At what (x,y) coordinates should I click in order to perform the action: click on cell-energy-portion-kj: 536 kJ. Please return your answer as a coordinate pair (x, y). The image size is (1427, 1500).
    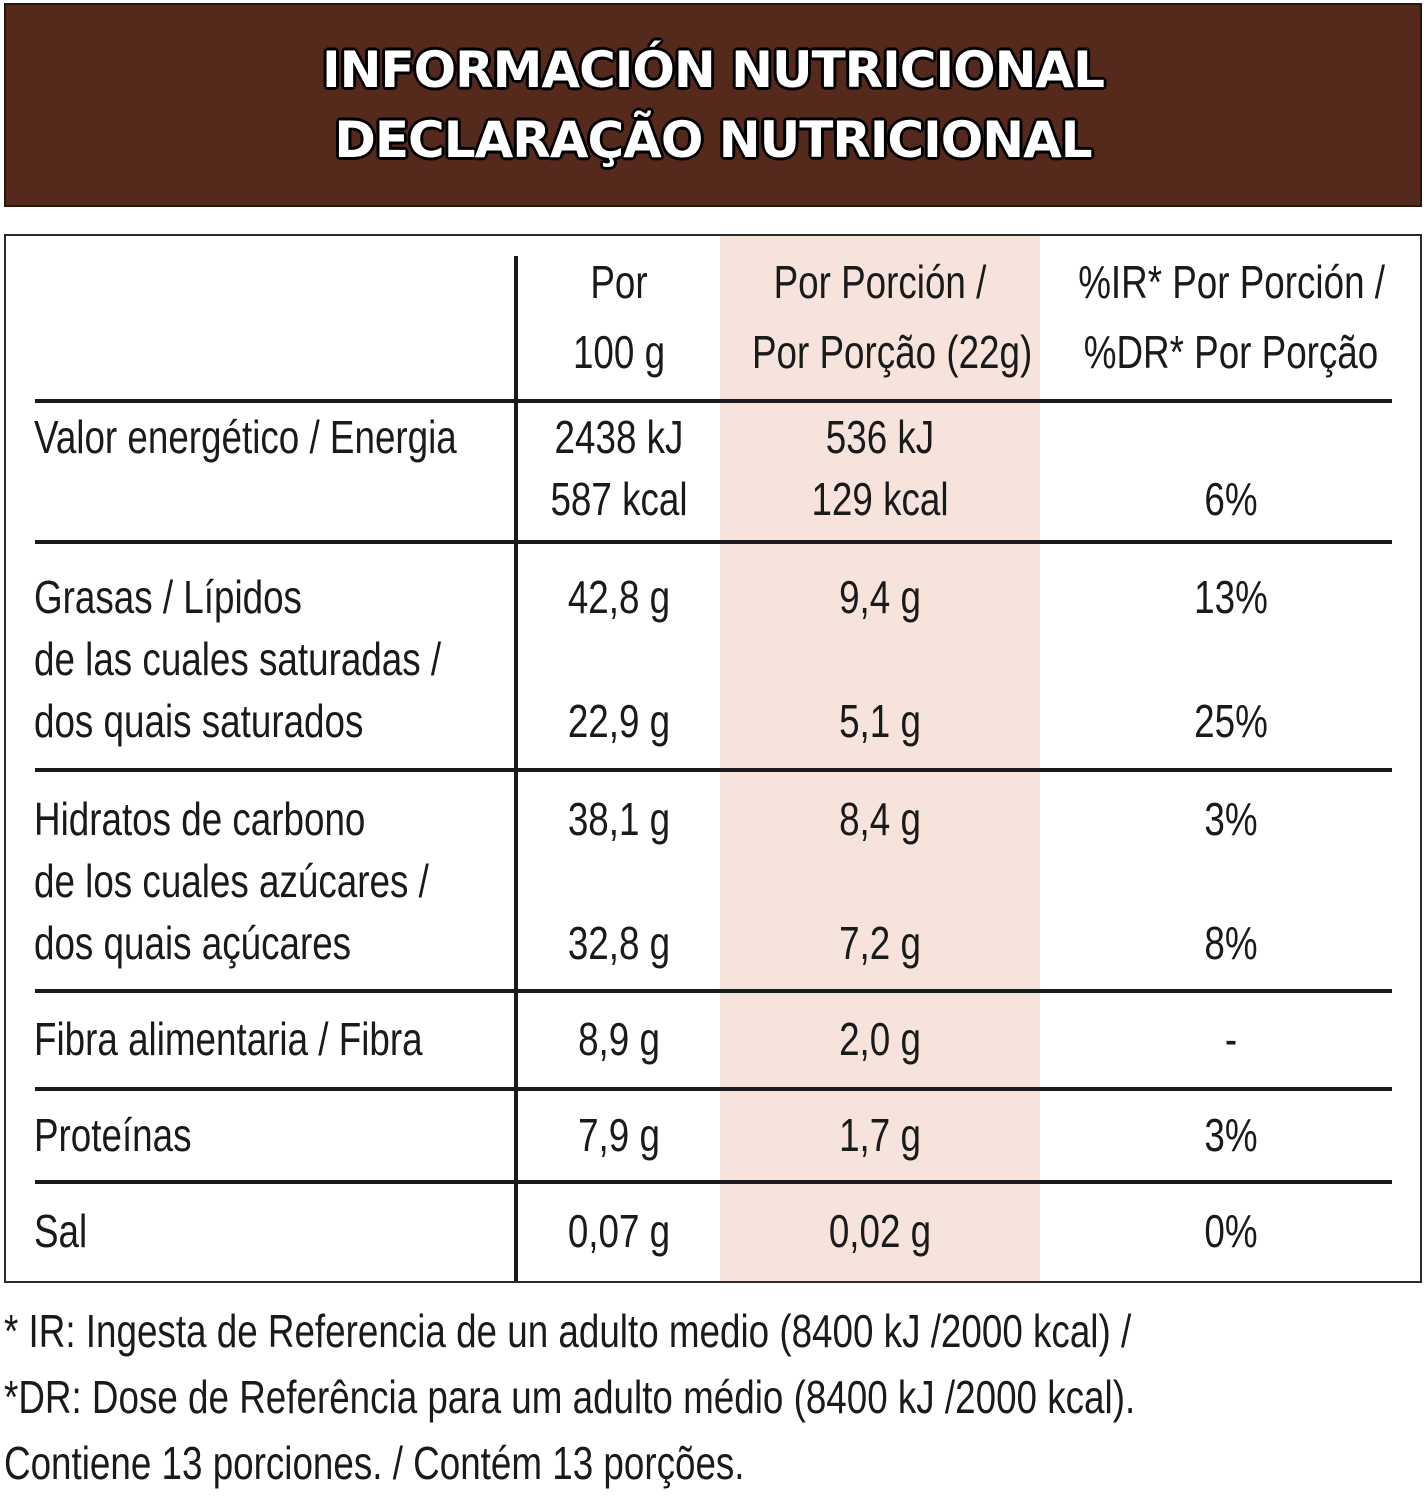
    Looking at the image, I should click on (880, 437).